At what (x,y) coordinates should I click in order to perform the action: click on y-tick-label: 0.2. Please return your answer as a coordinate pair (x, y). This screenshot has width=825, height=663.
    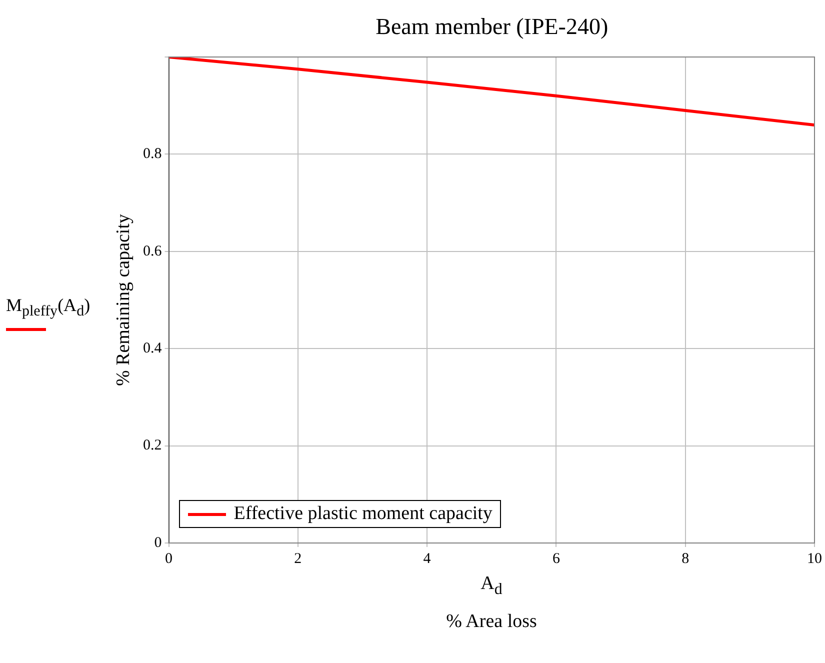
    Looking at the image, I should click on (152, 446).